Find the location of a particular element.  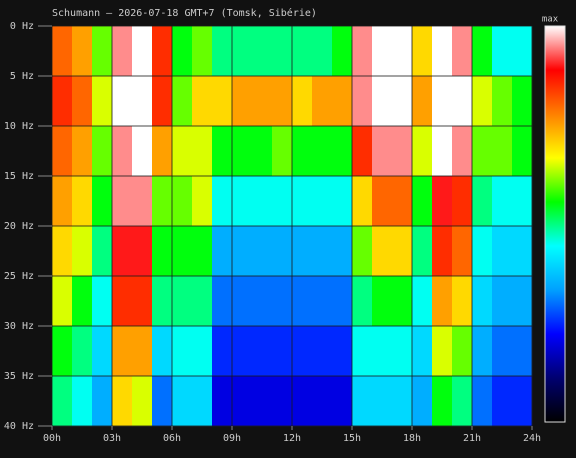

y-tick-label: 15 Hz is located at coordinates (19, 176).